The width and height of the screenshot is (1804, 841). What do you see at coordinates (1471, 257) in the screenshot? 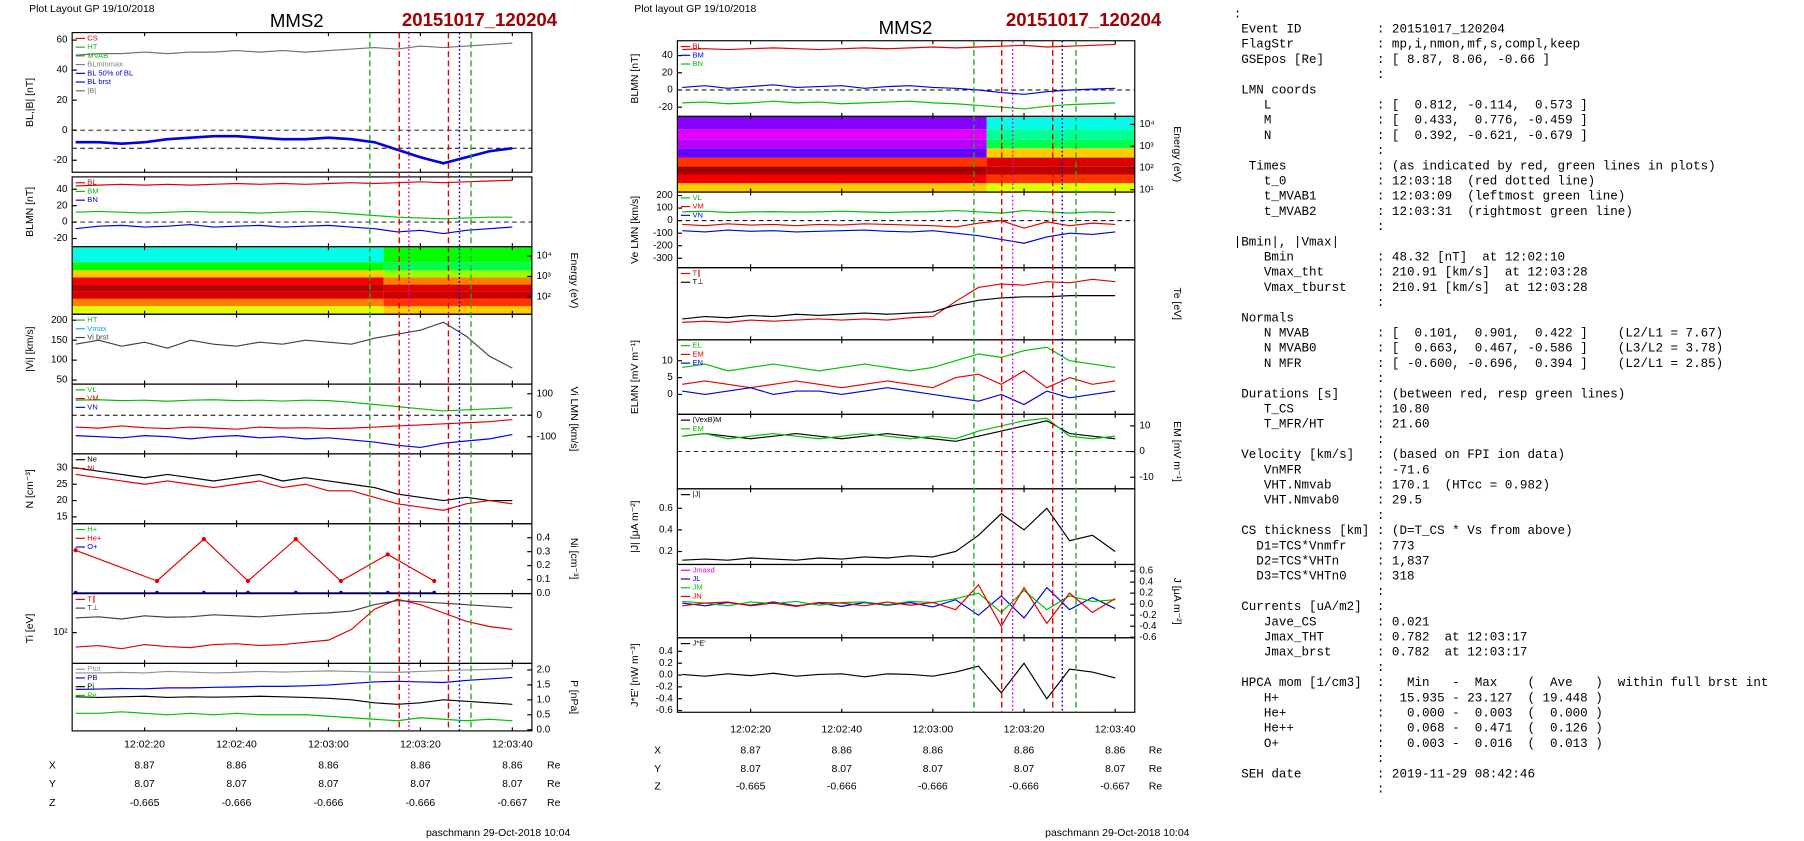
I see `summary-value: : 48.32 [nT] at 12:02:10` at bounding box center [1471, 257].